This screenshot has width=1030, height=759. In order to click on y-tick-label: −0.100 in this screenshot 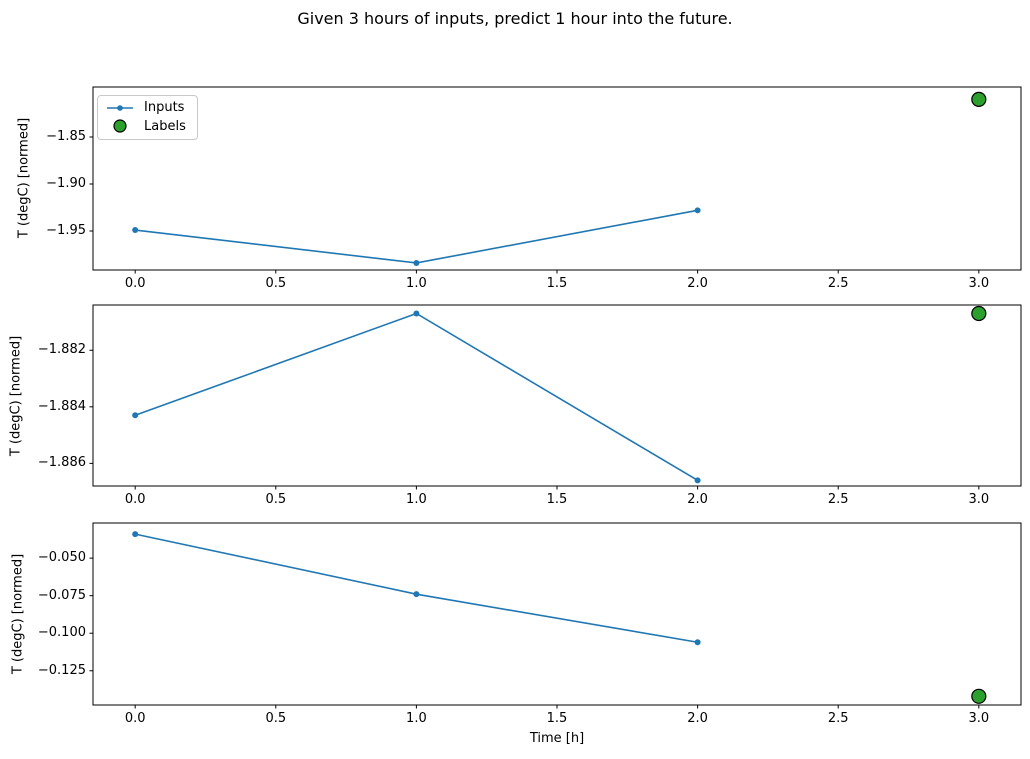, I will do `click(61, 633)`.